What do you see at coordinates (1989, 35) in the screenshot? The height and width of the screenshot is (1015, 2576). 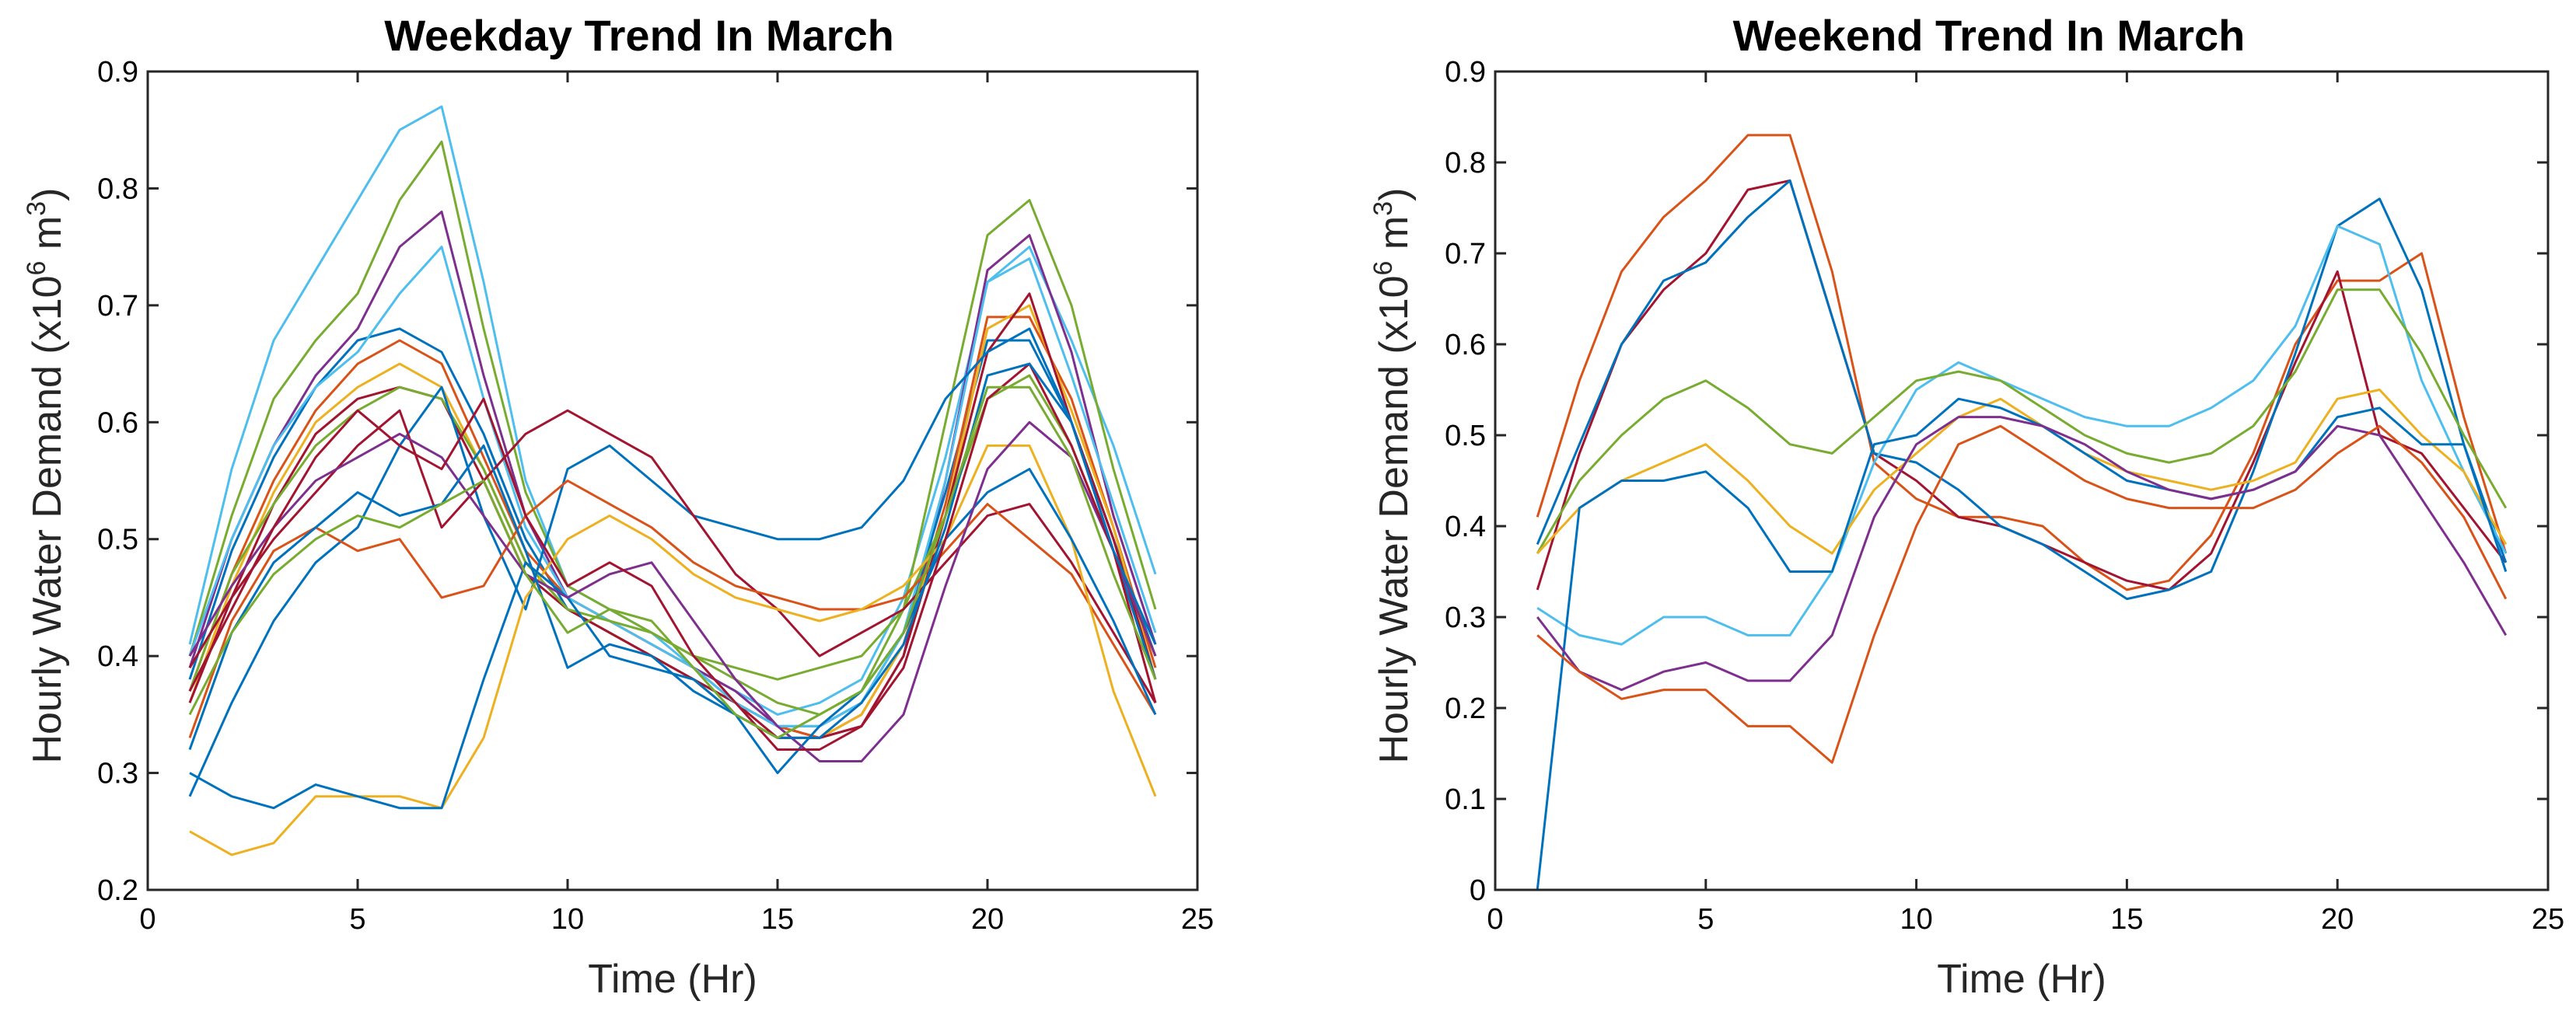 I see `chart-title: Weekend Trend In March` at bounding box center [1989, 35].